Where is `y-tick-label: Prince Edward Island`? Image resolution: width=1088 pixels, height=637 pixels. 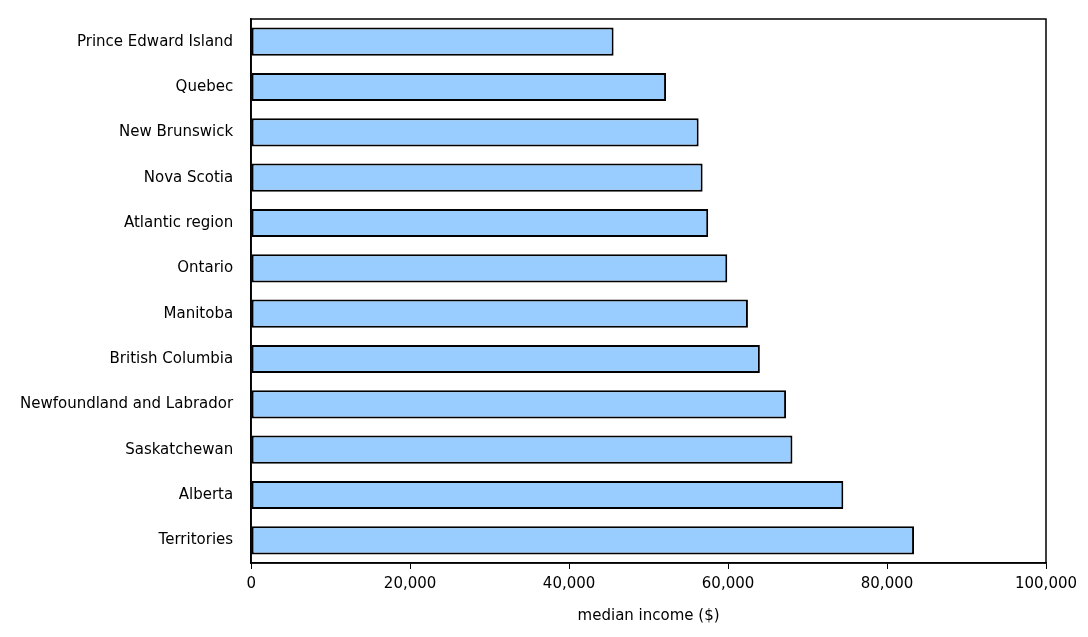
y-tick-label: Prince Edward Island is located at coordinates (155, 40).